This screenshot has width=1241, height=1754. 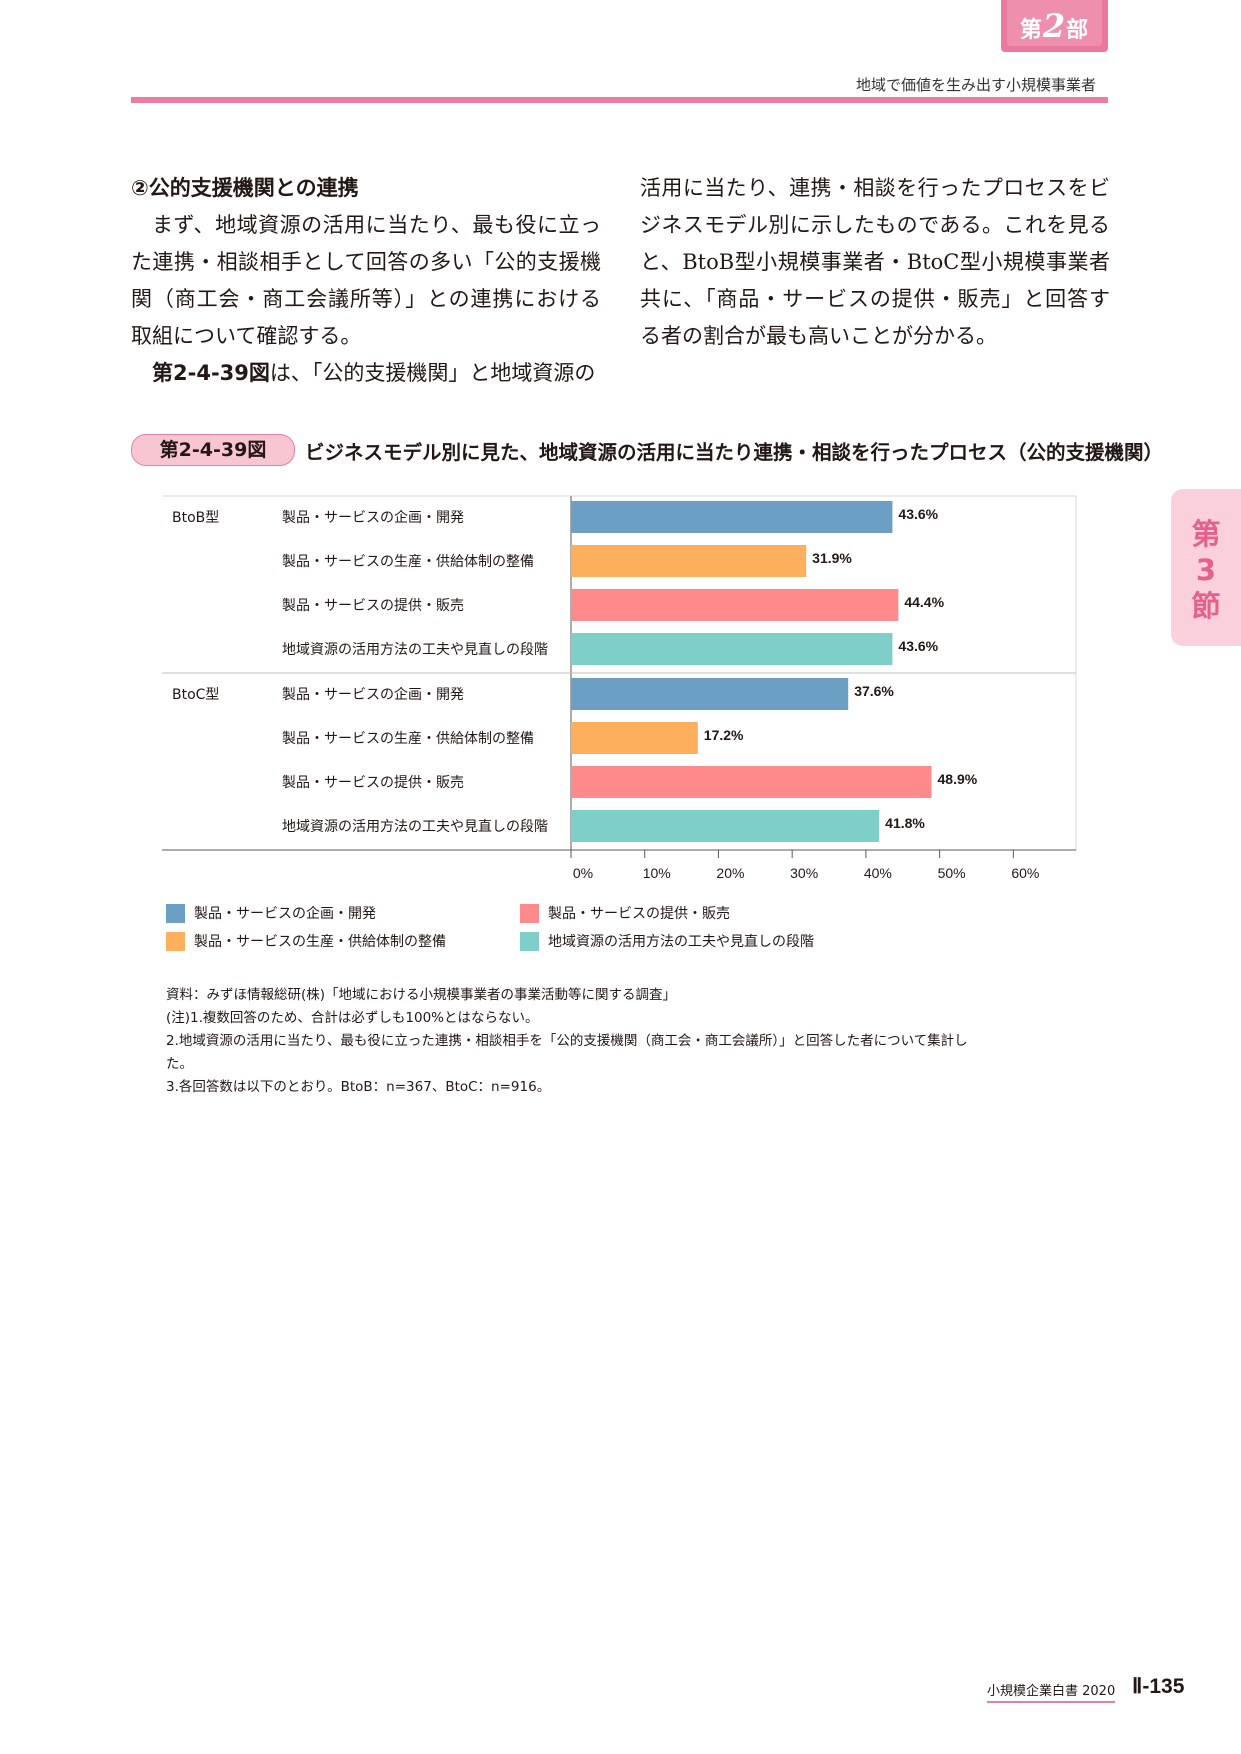 What do you see at coordinates (421, 995) in the screenshot?
I see `note-source: 資料：みずほ情報総研(株)「地域における小規模事業者の事業活動等に関する調査」` at bounding box center [421, 995].